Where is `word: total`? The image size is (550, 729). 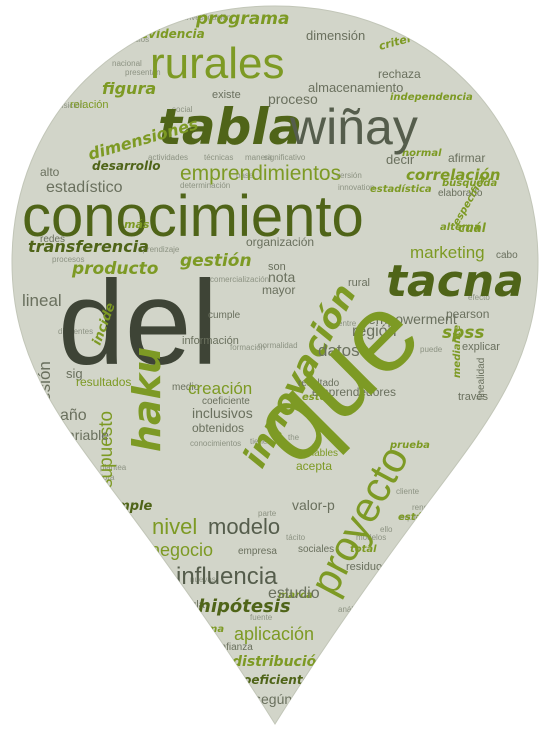
word: total is located at coordinates (363, 549).